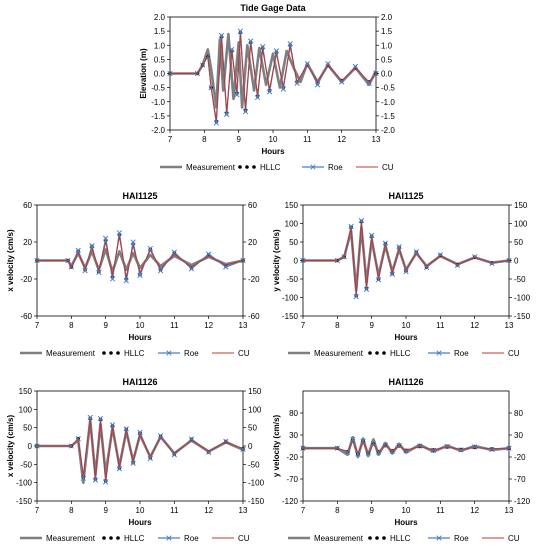 This screenshot has width=539, height=550. I want to click on y-tick-label-right: -100, so click(256, 483).